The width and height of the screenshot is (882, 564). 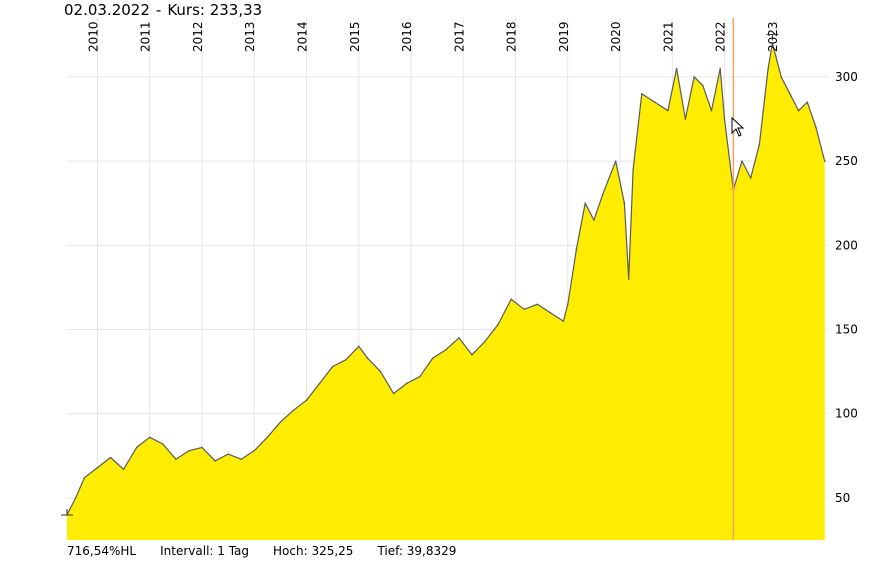 I want to click on y-tick-label: 100, so click(x=846, y=414).